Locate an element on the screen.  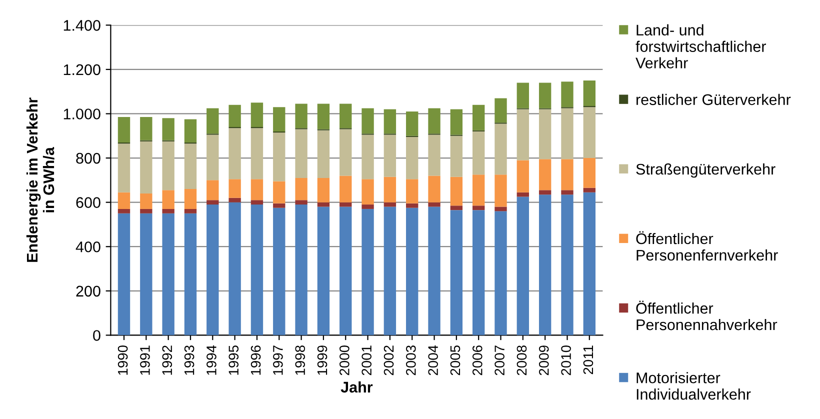
x-tick-label: 1998 is located at coordinates (300, 360).